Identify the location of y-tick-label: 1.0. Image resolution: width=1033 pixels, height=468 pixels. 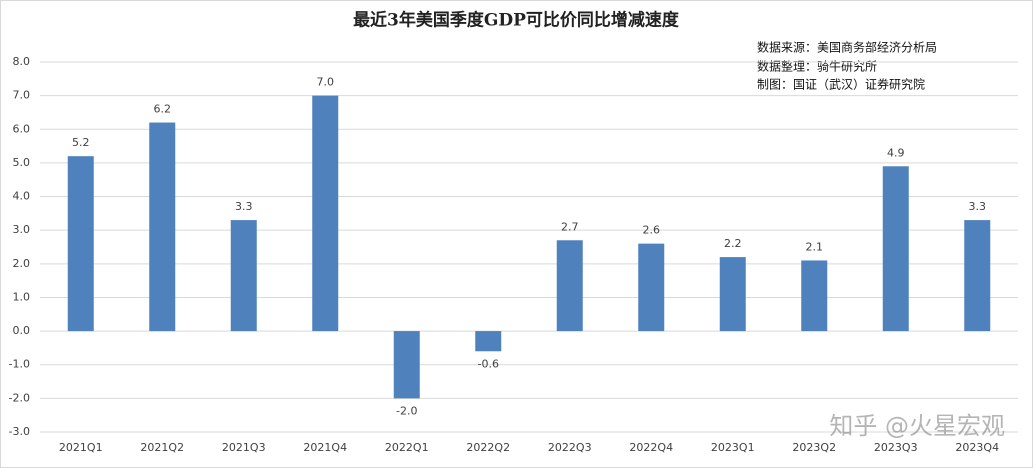
(22, 296).